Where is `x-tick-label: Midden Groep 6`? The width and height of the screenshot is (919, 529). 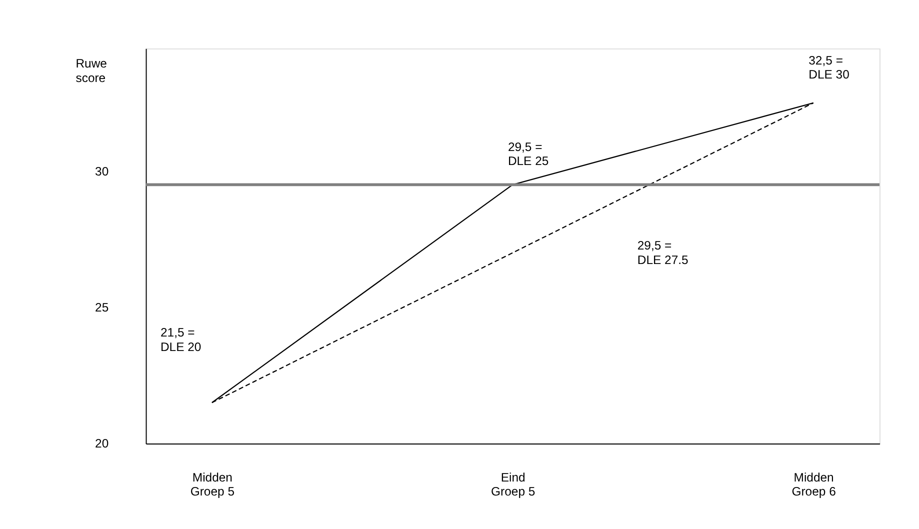
x-tick-label: Midden Groep 6 is located at coordinates (814, 484).